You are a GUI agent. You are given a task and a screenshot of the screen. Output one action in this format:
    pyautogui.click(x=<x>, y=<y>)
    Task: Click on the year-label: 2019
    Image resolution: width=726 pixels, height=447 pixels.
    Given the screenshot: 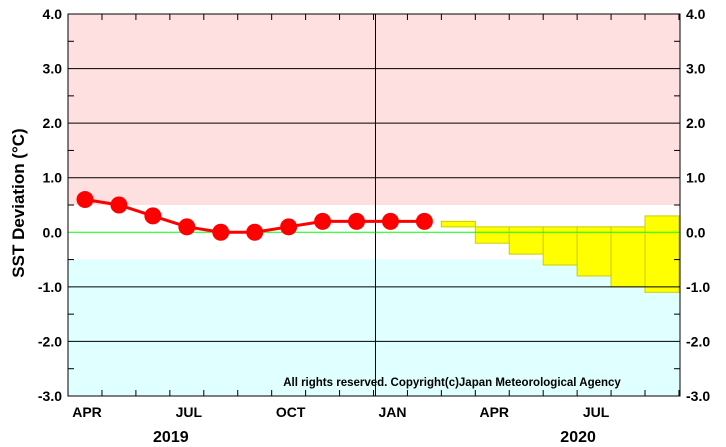 What is the action you would take?
    pyautogui.click(x=171, y=437)
    